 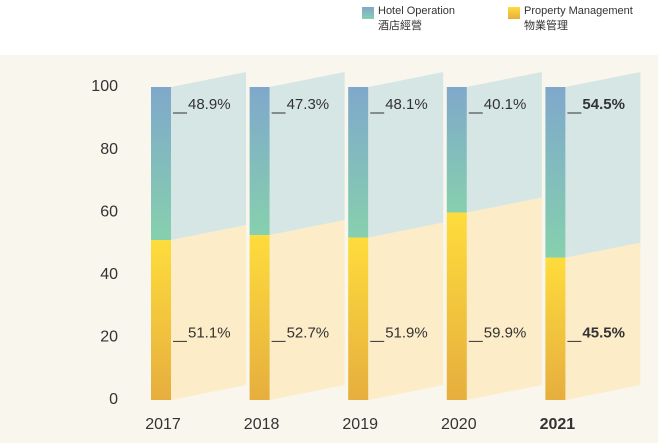 What do you see at coordinates (416, 11) in the screenshot?
I see `legend-label: Hotel Operation` at bounding box center [416, 11].